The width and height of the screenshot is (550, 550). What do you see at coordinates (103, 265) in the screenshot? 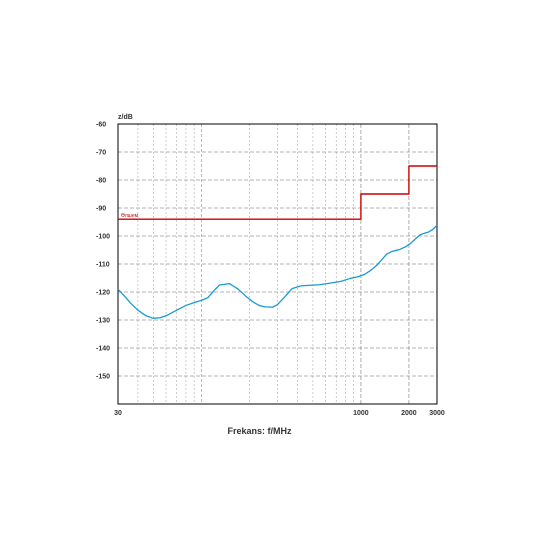
I see `y-tick-label: -110` at bounding box center [103, 265].